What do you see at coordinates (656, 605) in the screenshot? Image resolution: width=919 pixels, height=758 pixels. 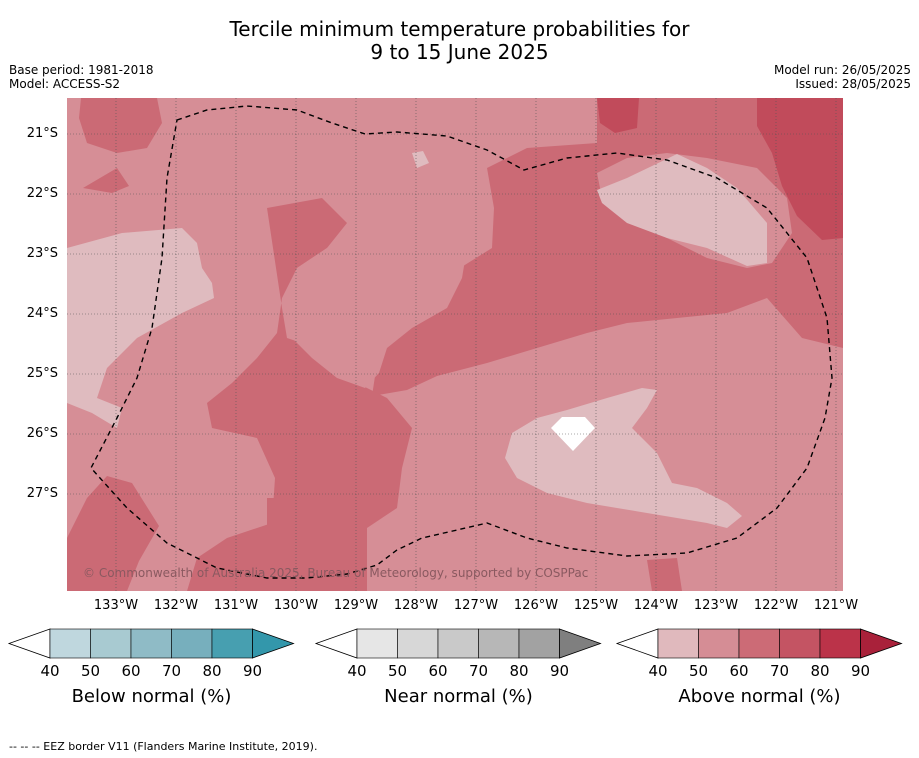 I see `lon-label-124w: 124°W` at bounding box center [656, 605].